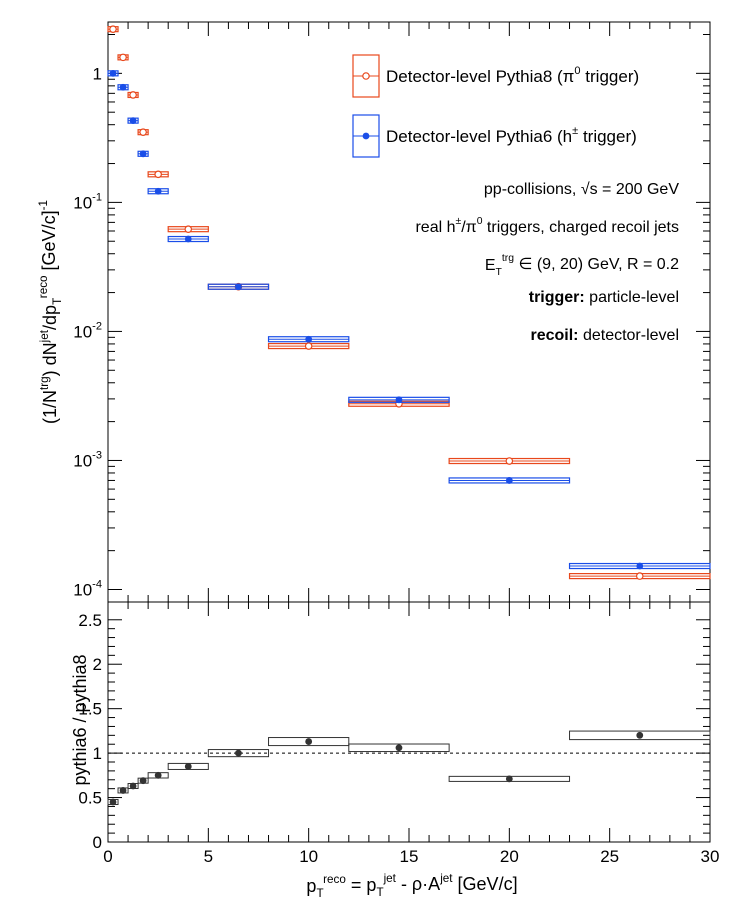 This screenshot has width=748, height=924. Describe the element at coordinates (97, 664) in the screenshot. I see `y-tick-label: 2` at that location.